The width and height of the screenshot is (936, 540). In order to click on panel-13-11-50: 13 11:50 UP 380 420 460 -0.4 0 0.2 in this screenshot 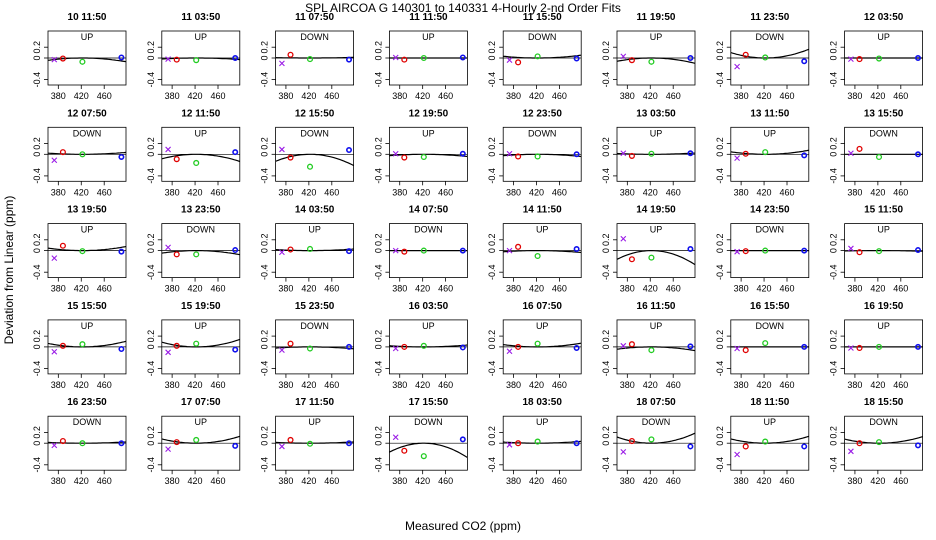, I will do `click(762, 152)`.